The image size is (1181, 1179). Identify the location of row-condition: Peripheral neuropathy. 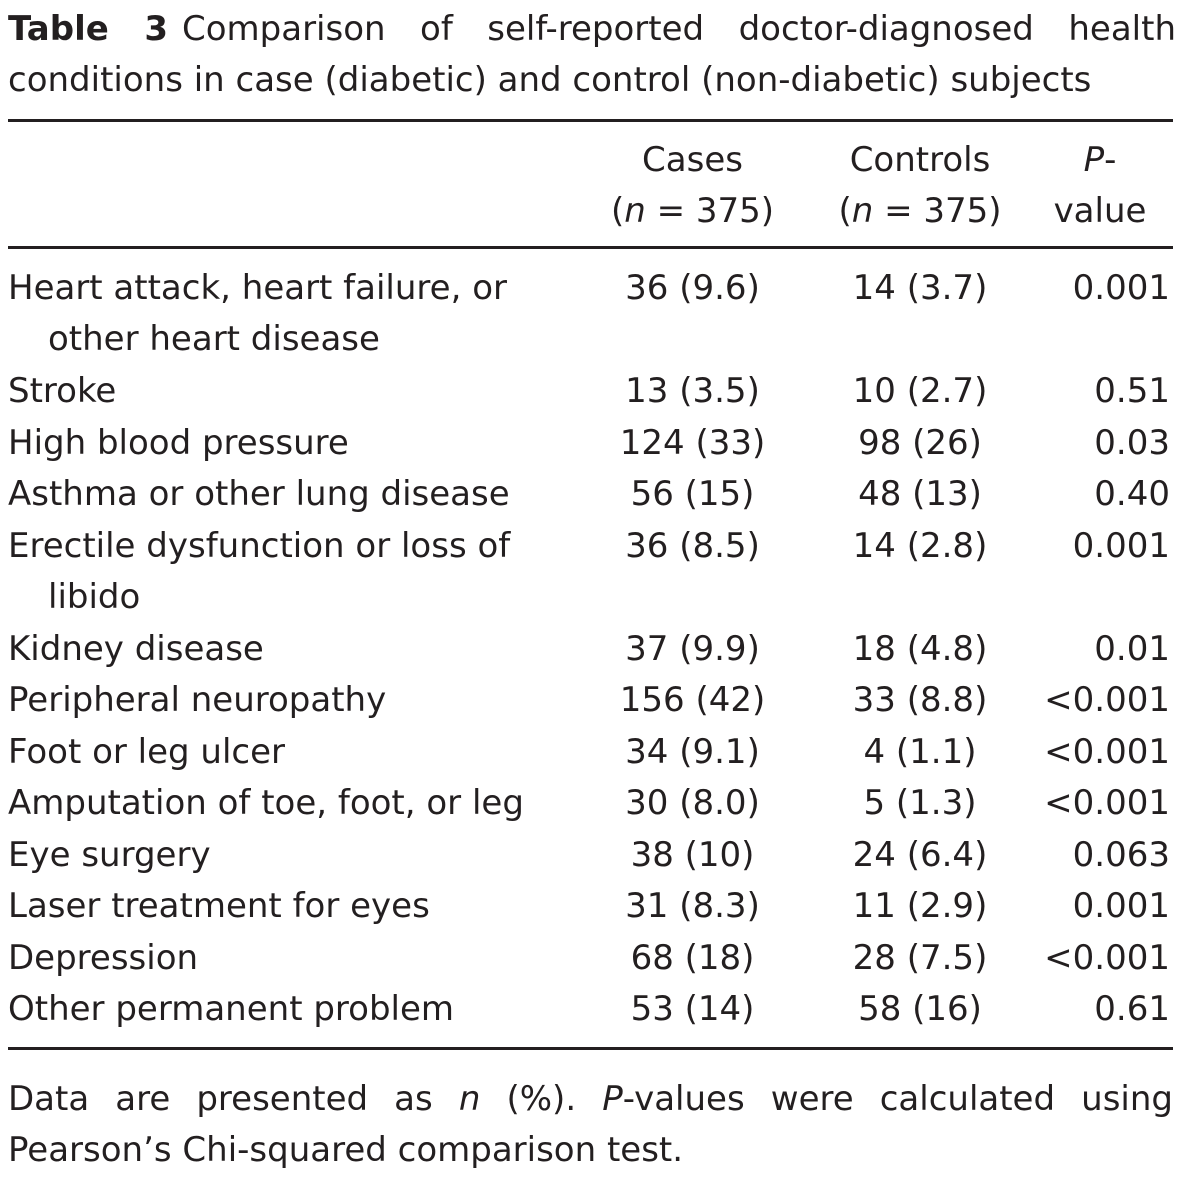
(197, 700).